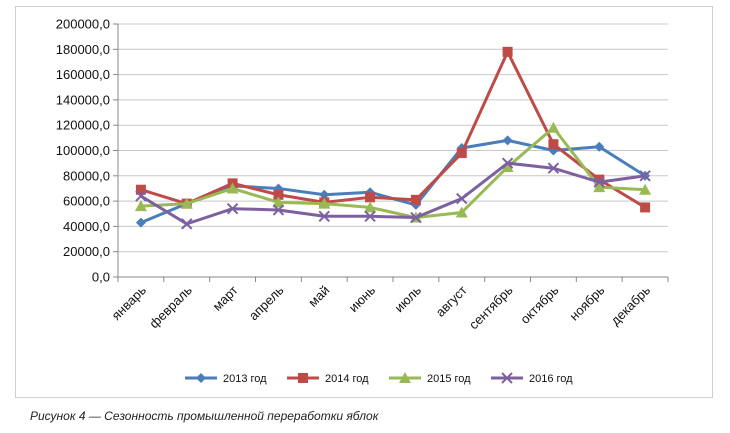 The width and height of the screenshot is (730, 433). Describe the element at coordinates (129, 302) in the screenshot. I see `x-tick-label: январь` at that location.